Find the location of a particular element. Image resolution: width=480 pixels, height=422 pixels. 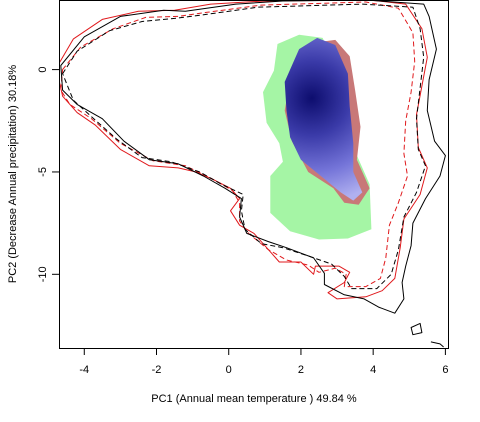

y-tick-label: -10 is located at coordinates (43, 274).